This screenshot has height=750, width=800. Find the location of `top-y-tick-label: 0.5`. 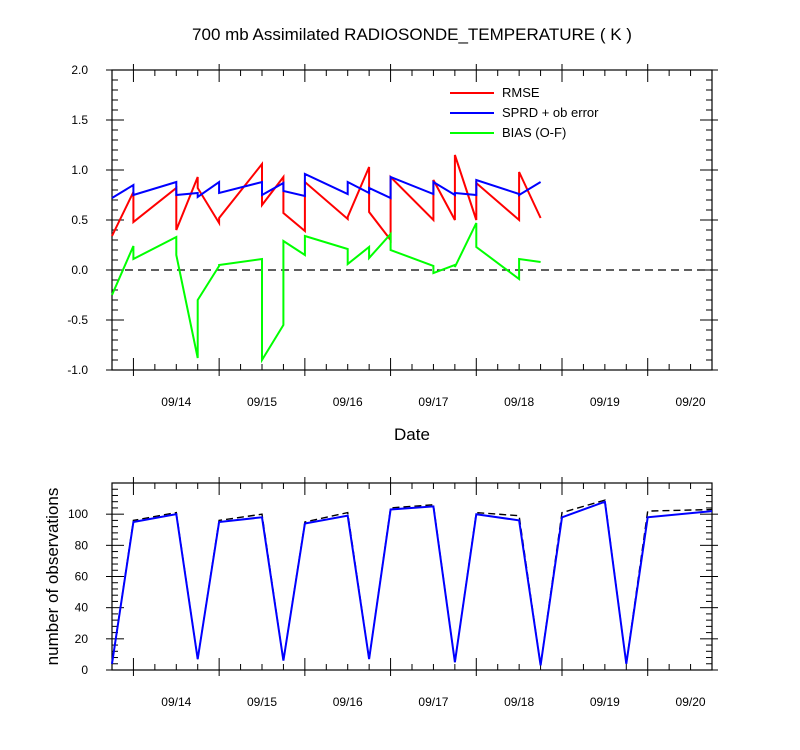

top-y-tick-label: 0.5 is located at coordinates (79, 220).